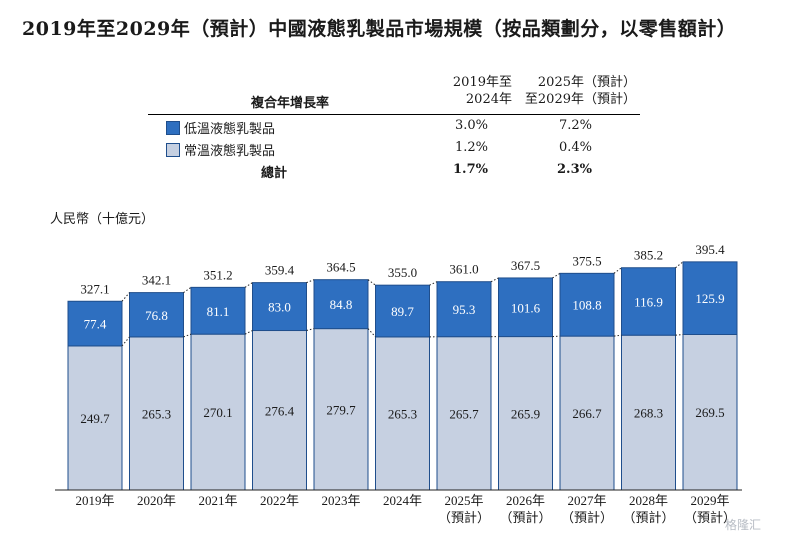 The image size is (800, 540). What do you see at coordinates (463, 500) in the screenshot?
I see `x-tick-label: 2025年` at bounding box center [463, 500].